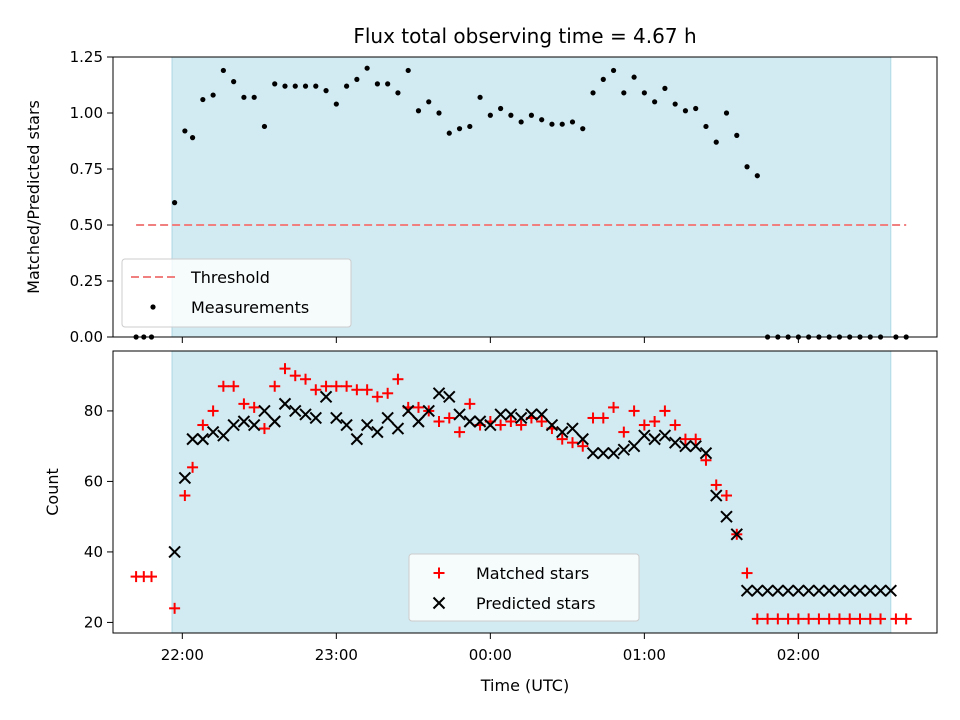  I want to click on count-x-tick-label: 00:00, so click(490, 655).